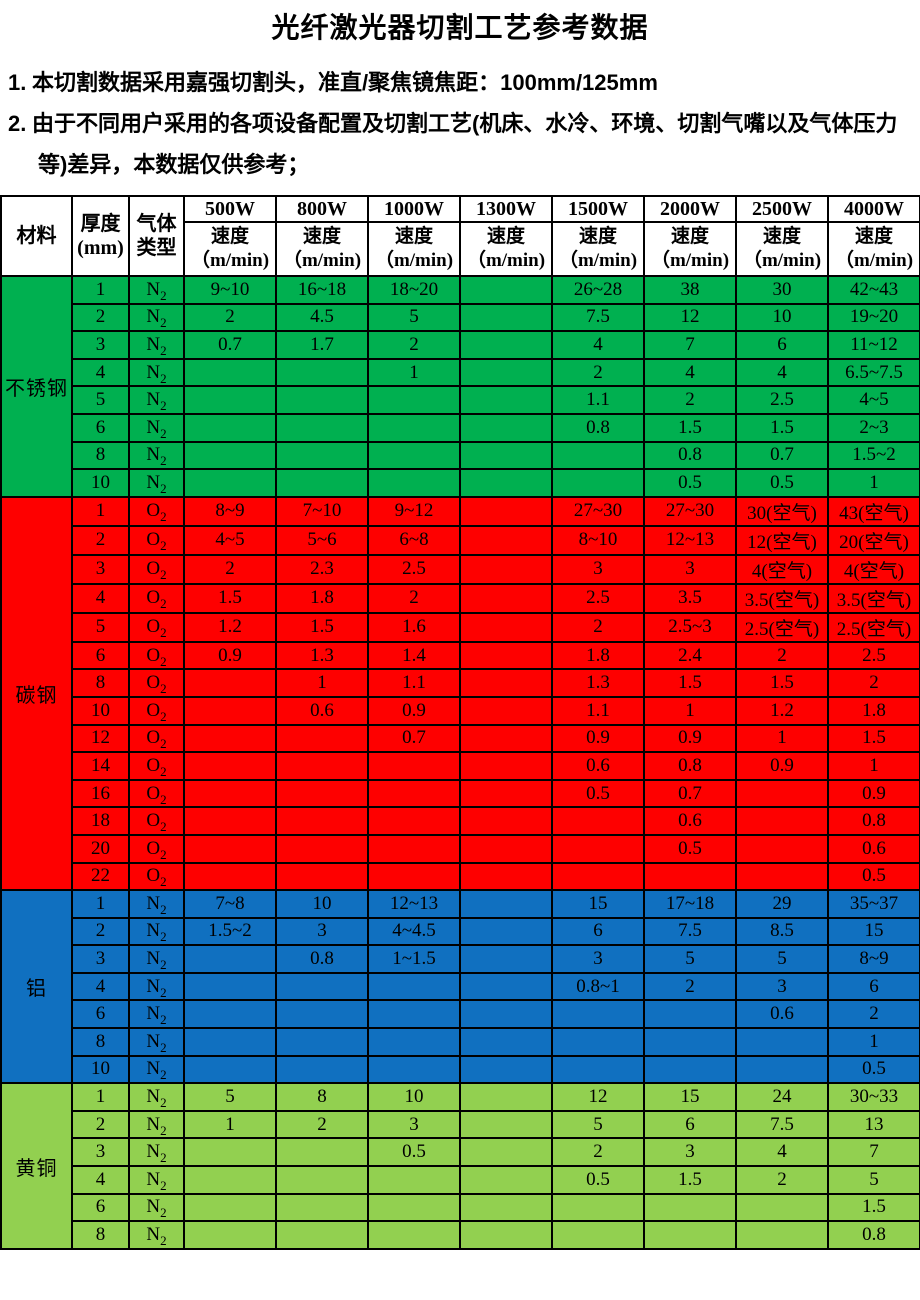 This screenshot has width=920, height=1300. I want to click on speed-cell: 3.5, so click(690, 598).